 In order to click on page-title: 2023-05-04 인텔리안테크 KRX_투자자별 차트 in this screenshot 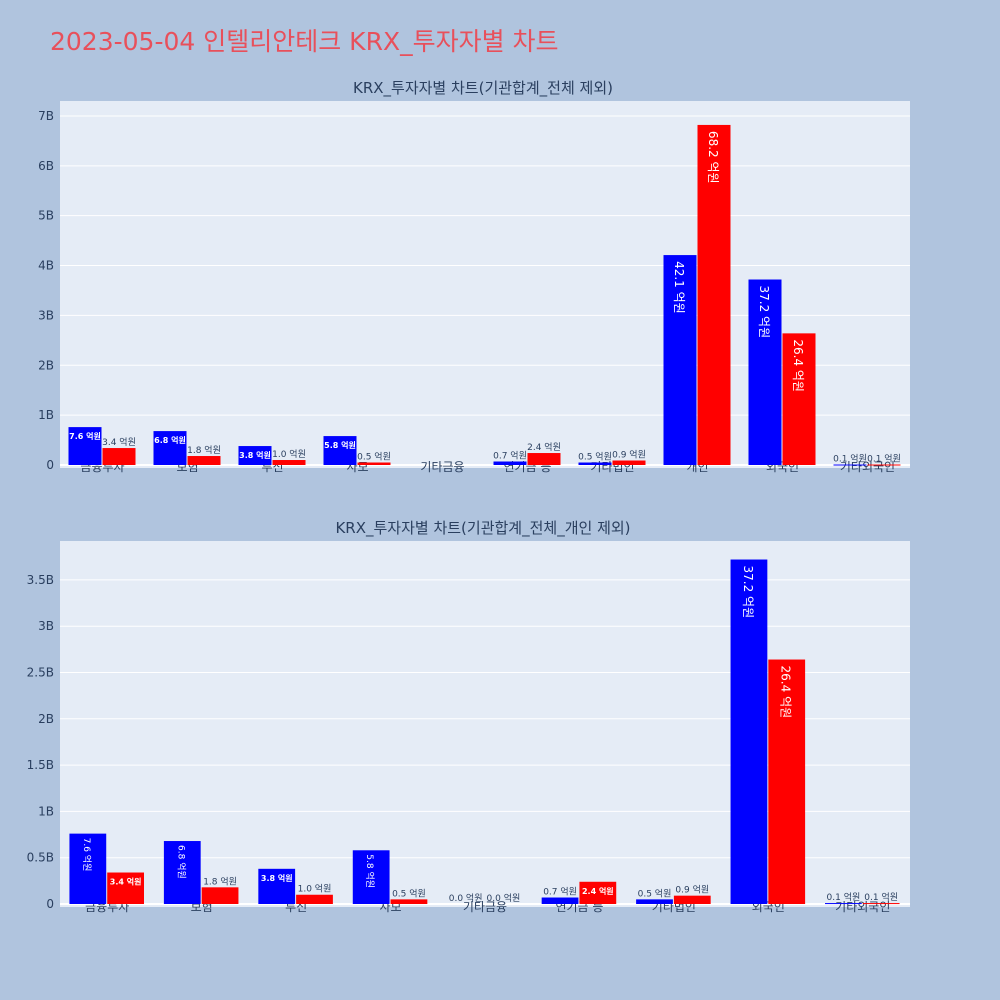, I will do `click(304, 41)`.